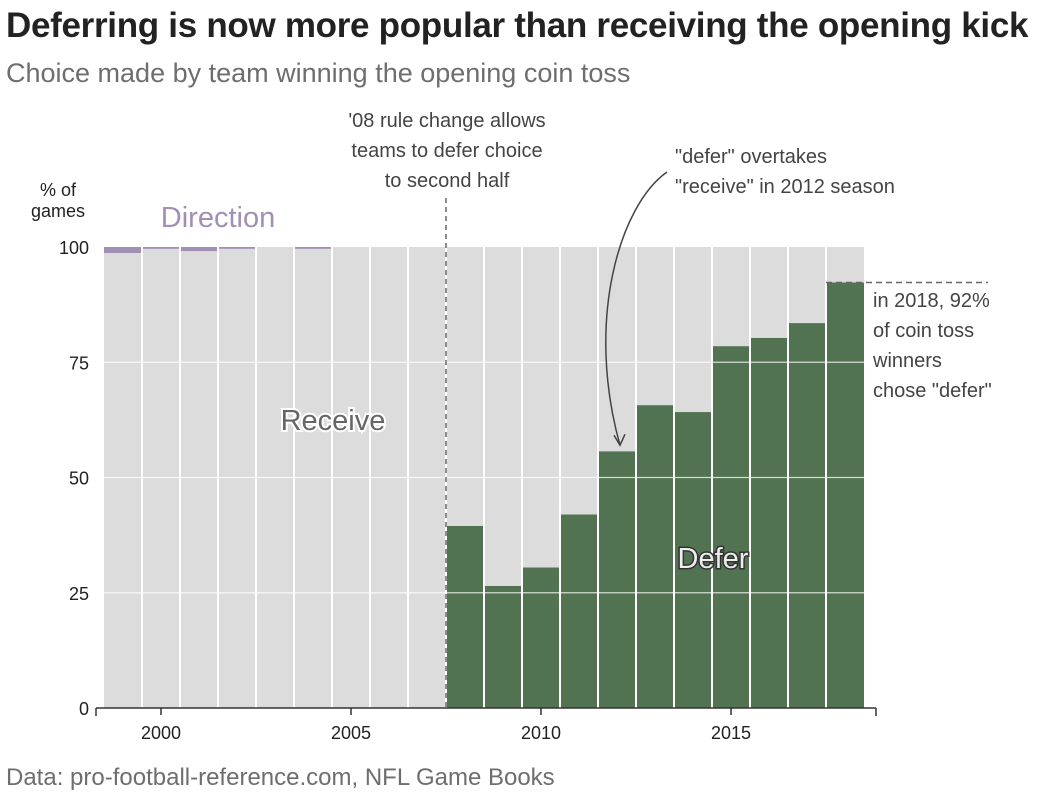 The height and width of the screenshot is (800, 1060). Describe the element at coordinates (237, 478) in the screenshot. I see `bar-receive-2002` at that location.